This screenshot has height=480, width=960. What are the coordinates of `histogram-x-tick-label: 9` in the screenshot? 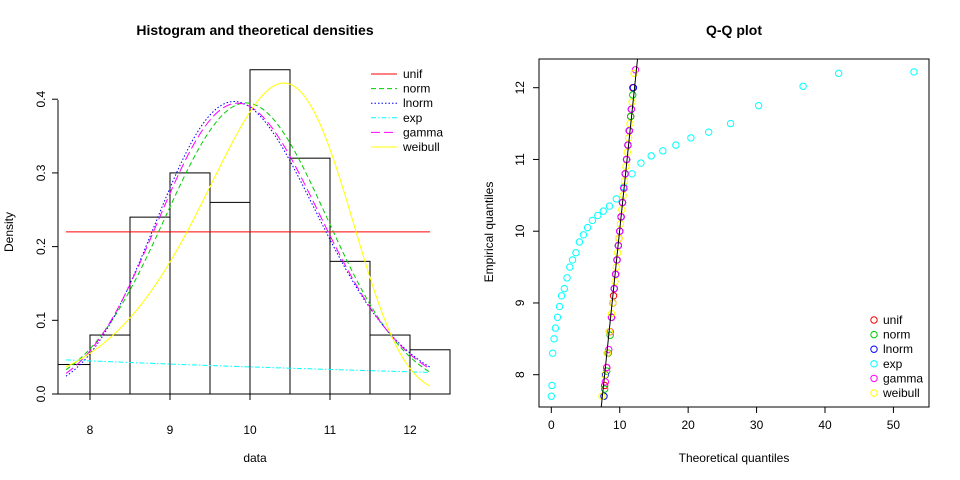 It's located at (170, 430).